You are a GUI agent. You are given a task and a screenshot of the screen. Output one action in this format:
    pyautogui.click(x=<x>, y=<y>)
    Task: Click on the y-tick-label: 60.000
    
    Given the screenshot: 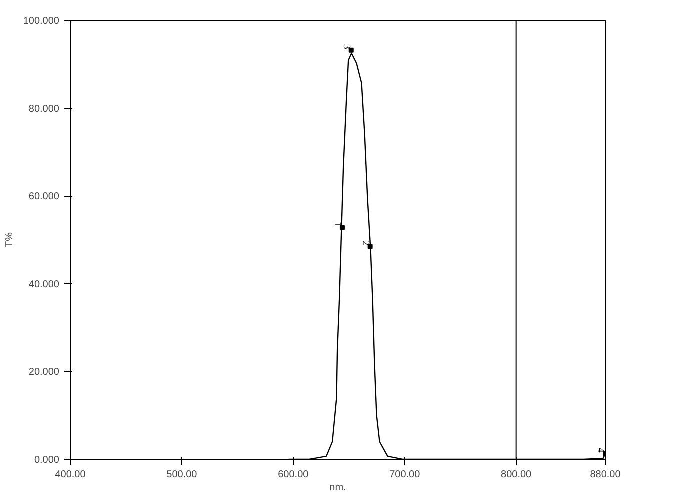 What is the action you would take?
    pyautogui.click(x=44, y=197)
    